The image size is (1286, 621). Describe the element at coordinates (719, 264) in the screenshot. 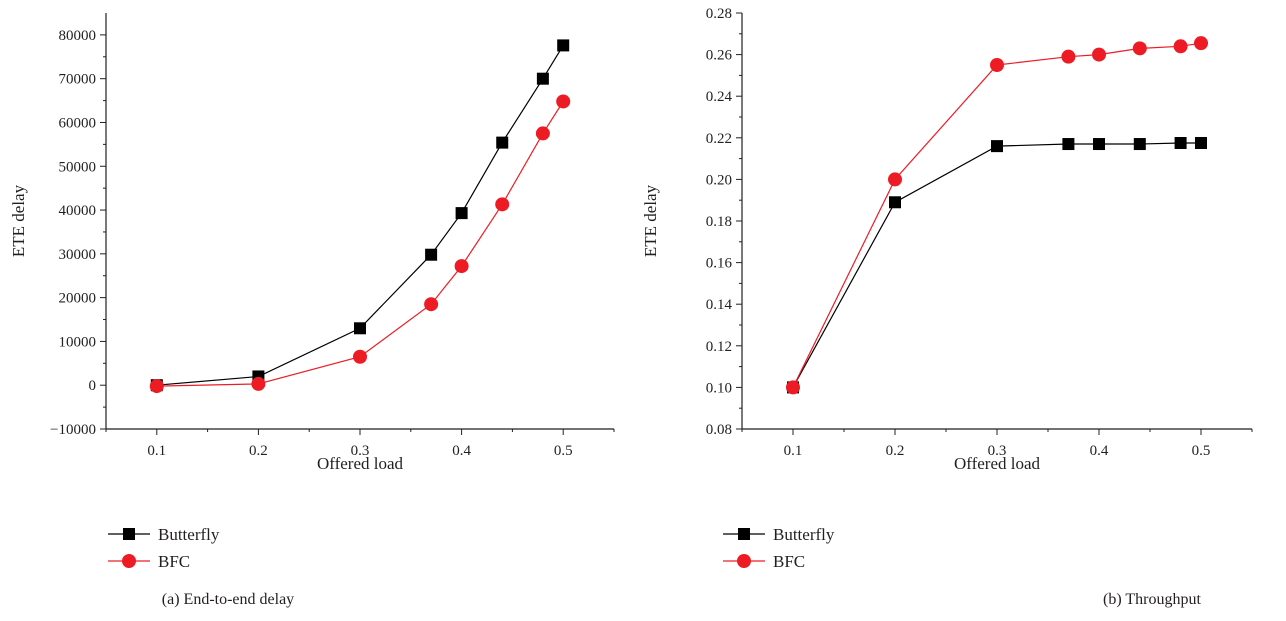

I see `y-tick-label: 0.16` at that location.